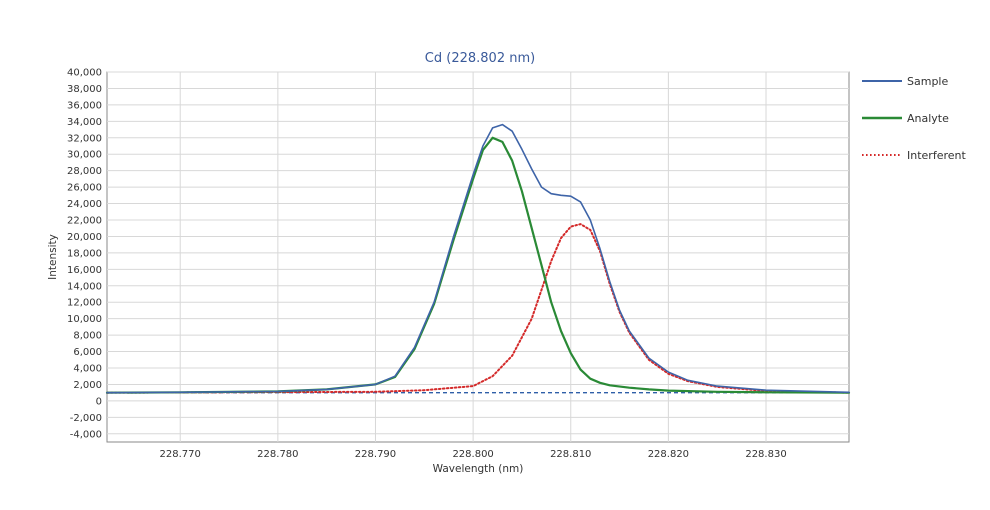  What do you see at coordinates (84, 171) in the screenshot?
I see `y-tick-label: 28,000` at bounding box center [84, 171].